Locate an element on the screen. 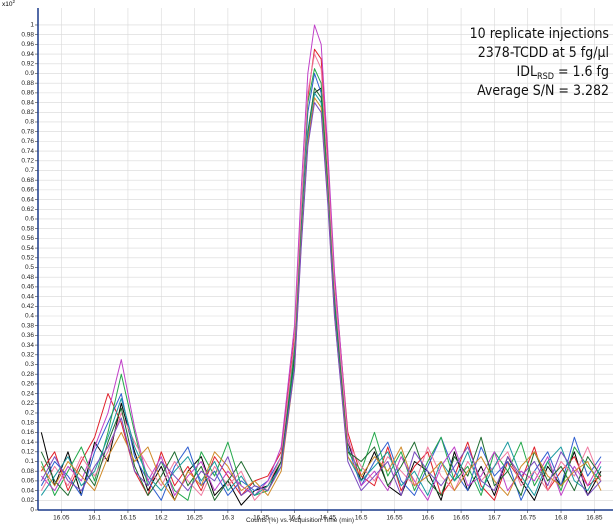 The width and height of the screenshot is (613, 525). y-tick-label: 0.44 is located at coordinates (27, 296).